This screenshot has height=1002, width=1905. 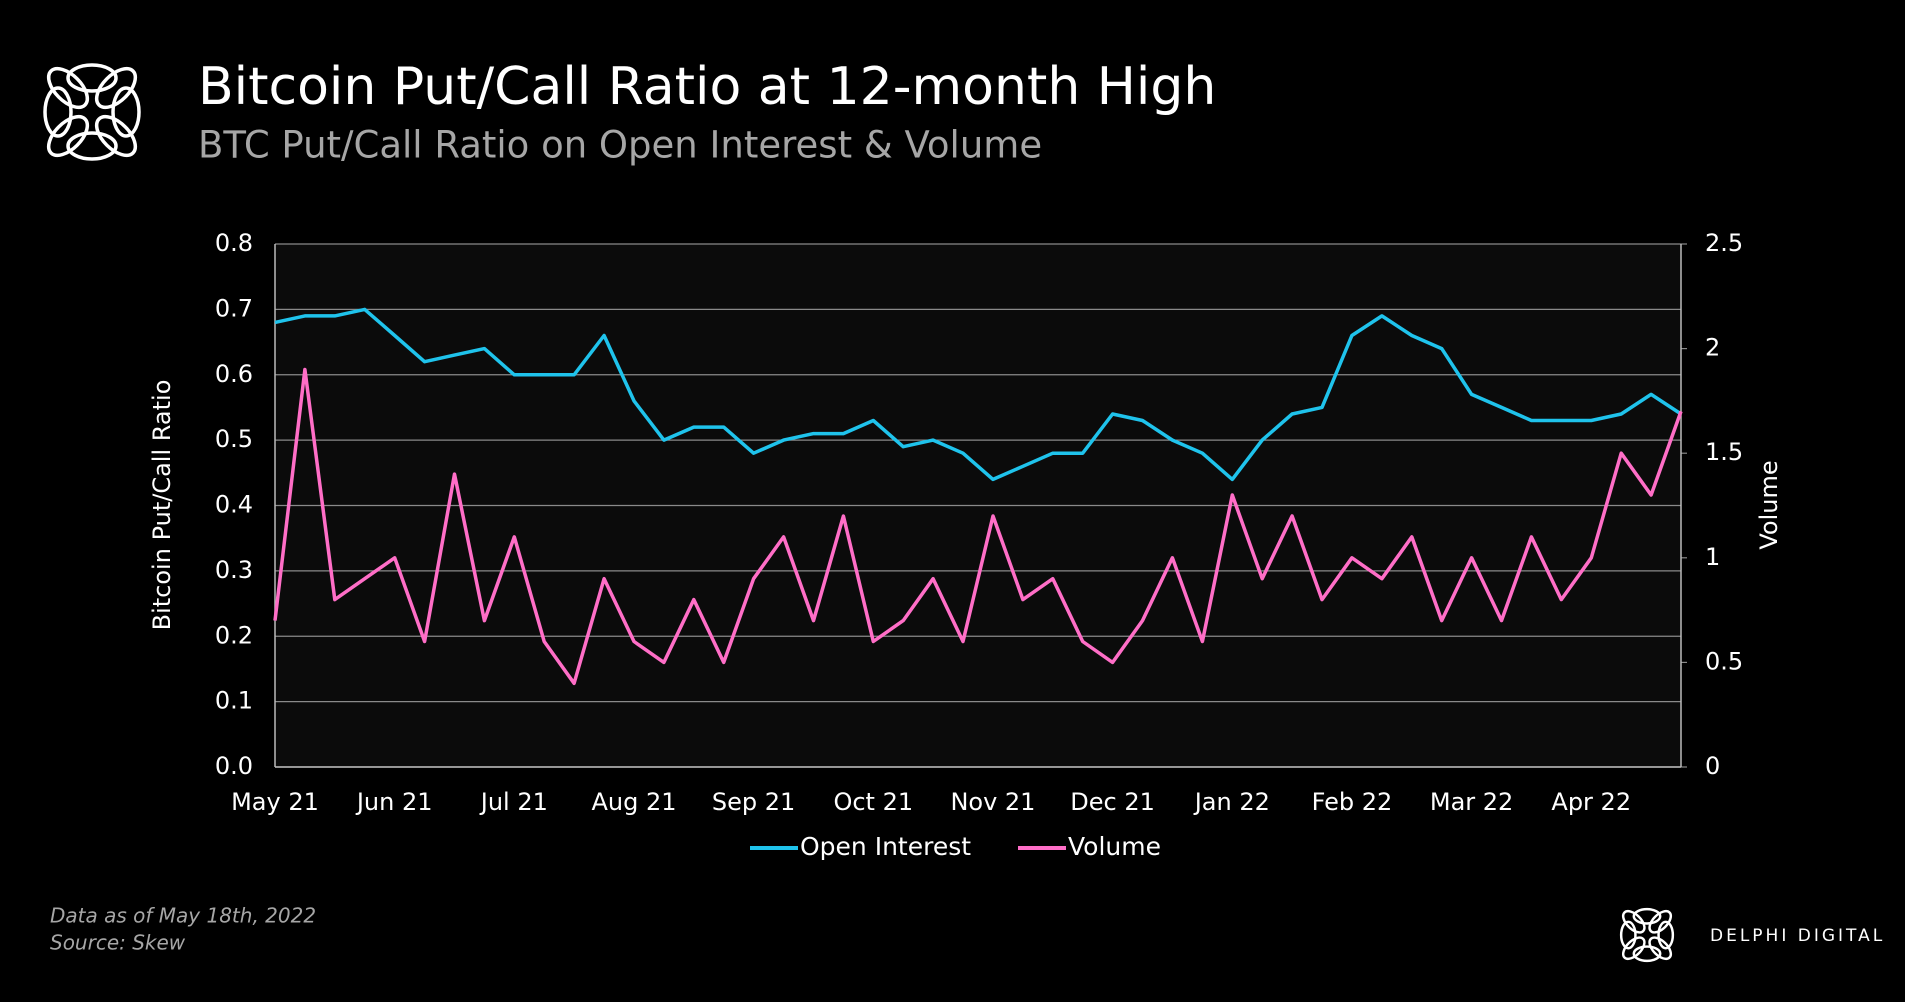 I want to click on x-tick-label: Aug 21, so click(x=633, y=802).